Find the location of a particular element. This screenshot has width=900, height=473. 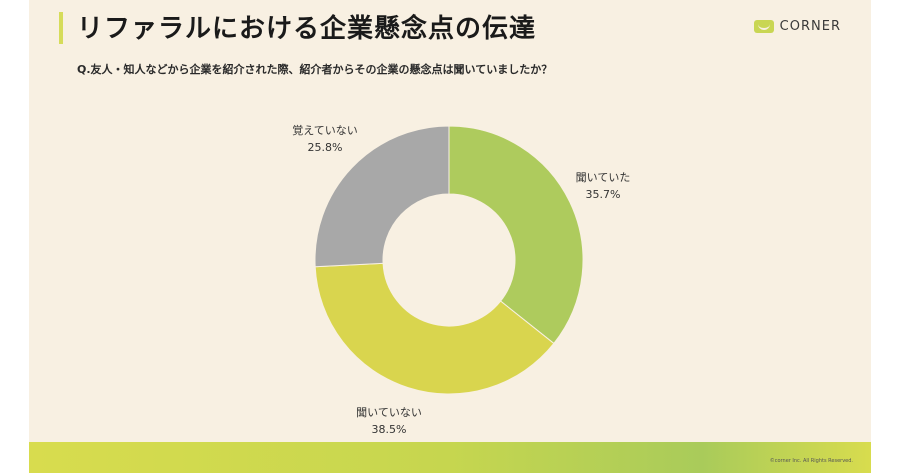

slice-not-remember is located at coordinates (382, 196).